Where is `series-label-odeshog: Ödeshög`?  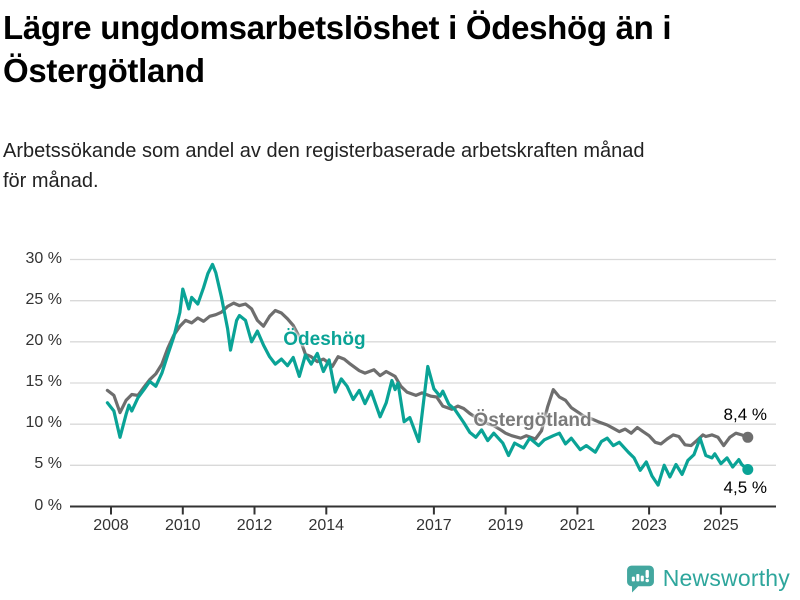 series-label-odeshog: Ödeshög is located at coordinates (324, 340).